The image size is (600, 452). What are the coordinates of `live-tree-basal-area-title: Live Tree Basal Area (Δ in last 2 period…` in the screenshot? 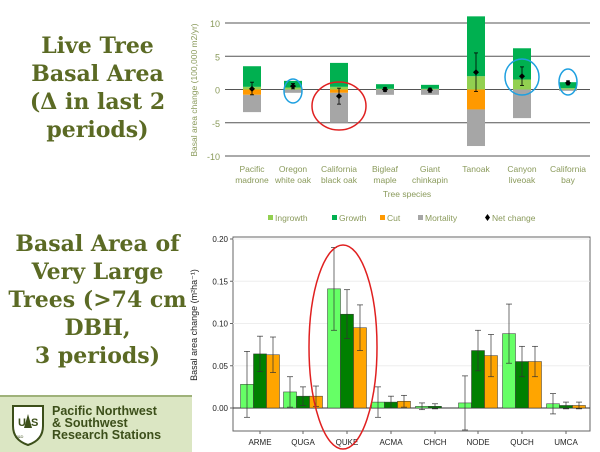 It's located at (97, 88).